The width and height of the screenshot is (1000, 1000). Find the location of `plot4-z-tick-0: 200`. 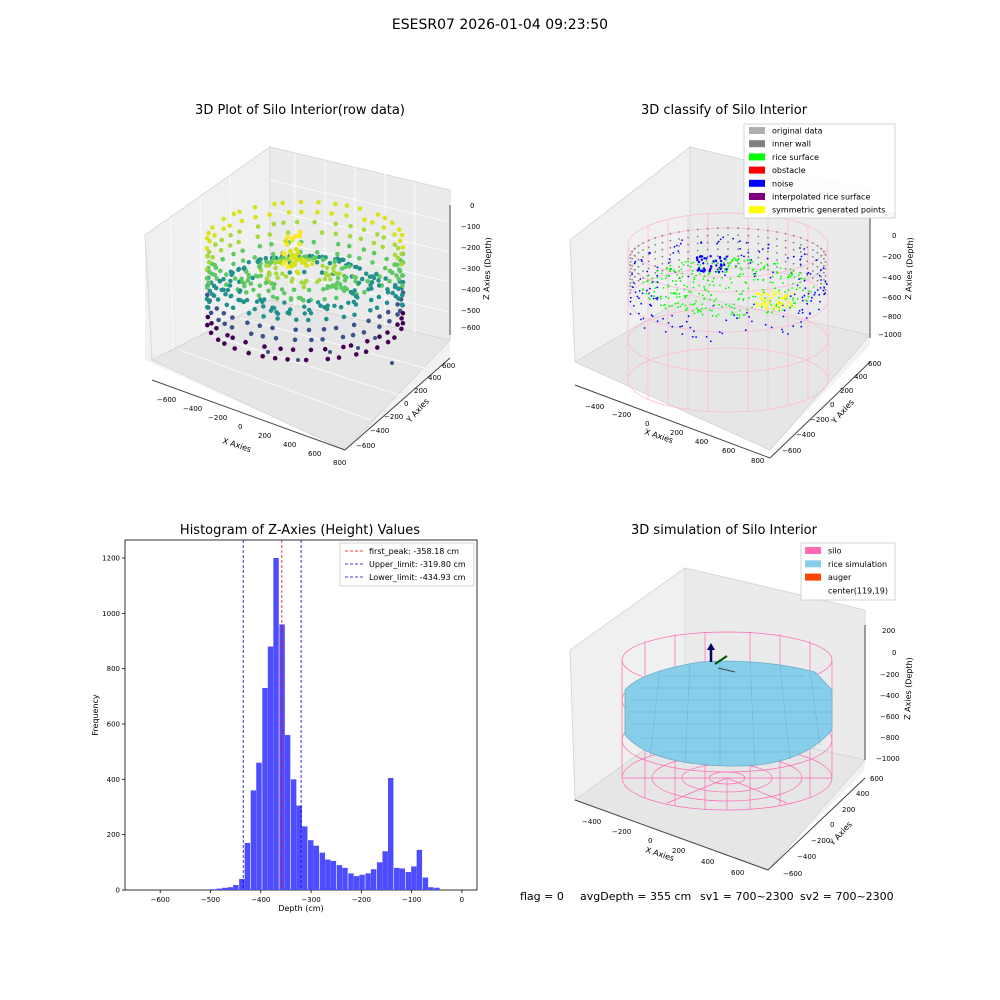

plot4-z-tick-0: 200 is located at coordinates (888, 631).